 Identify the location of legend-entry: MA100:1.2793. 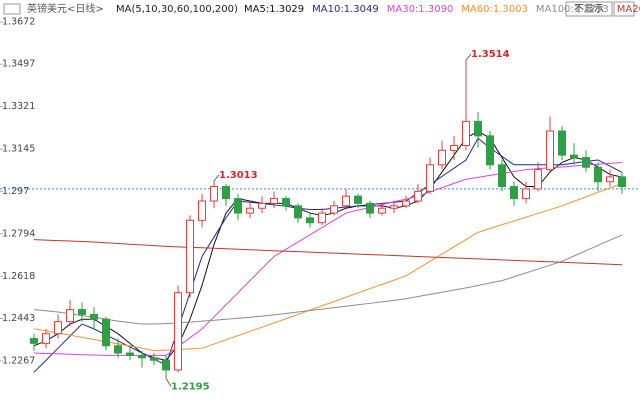
(572, 9).